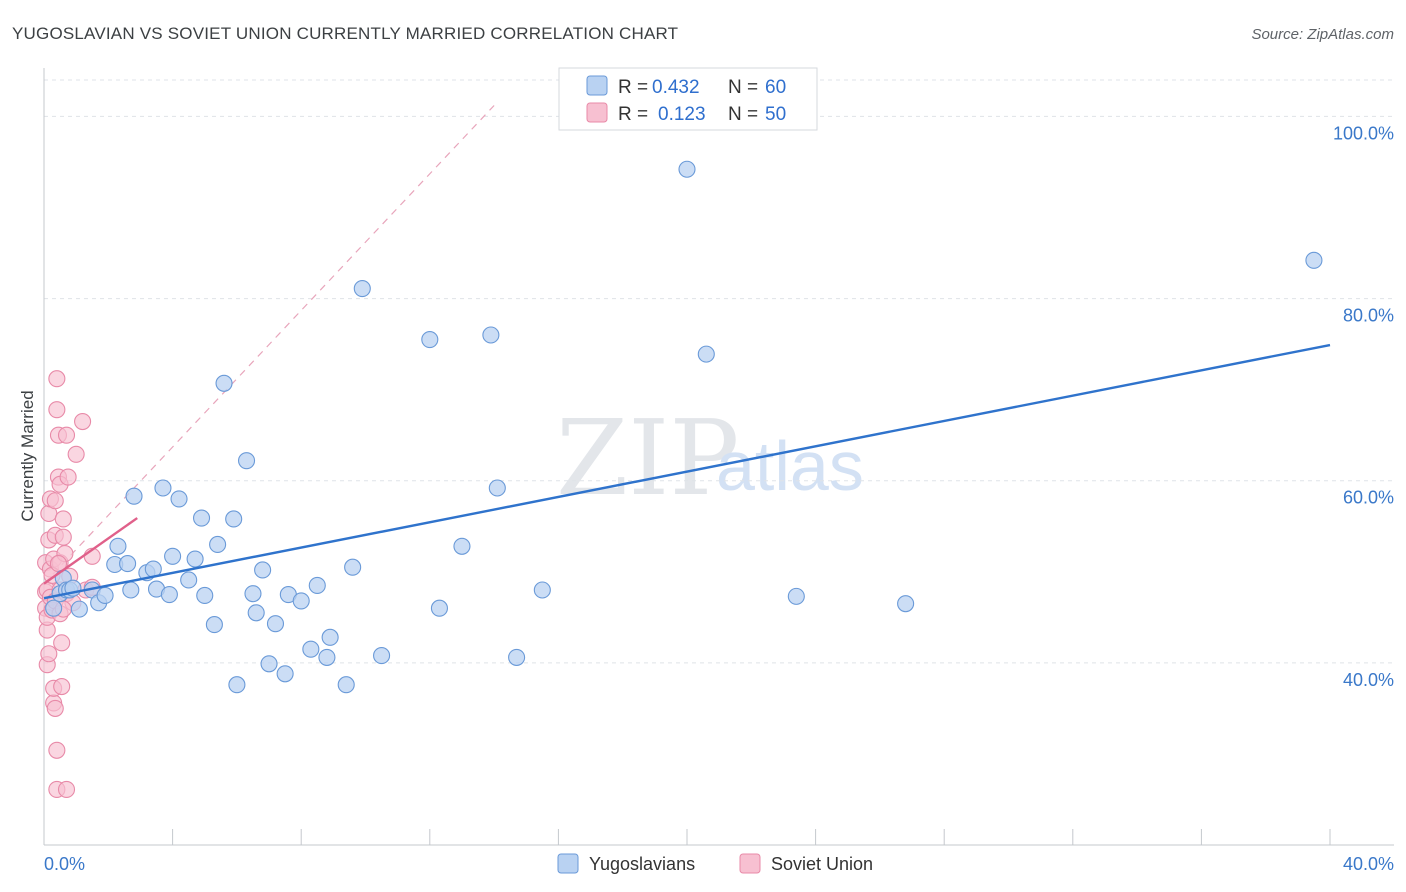 This screenshot has width=1406, height=892. What do you see at coordinates (750, 863) in the screenshot?
I see `bottom-legend-swatch-soviet-union` at bounding box center [750, 863].